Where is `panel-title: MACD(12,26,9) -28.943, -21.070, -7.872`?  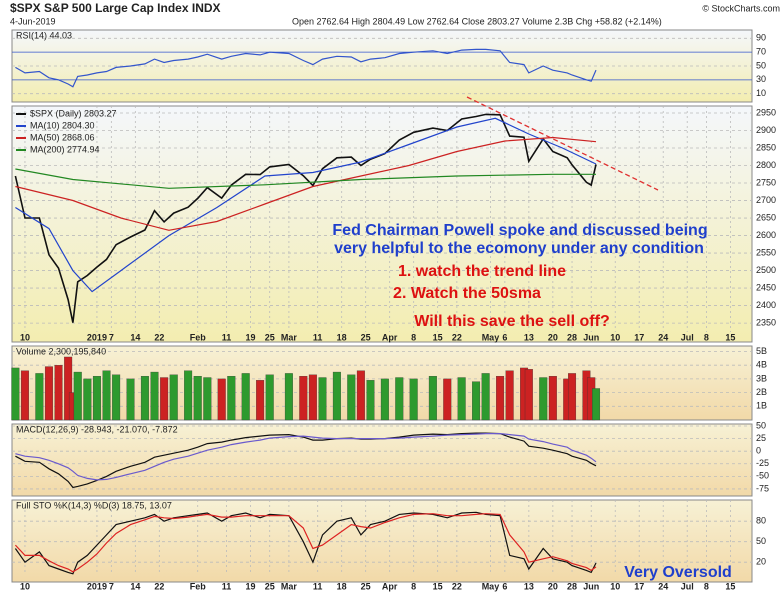
panel-title: MACD(12,26,9) -28.943, -21.070, -7.872 is located at coordinates (97, 429).